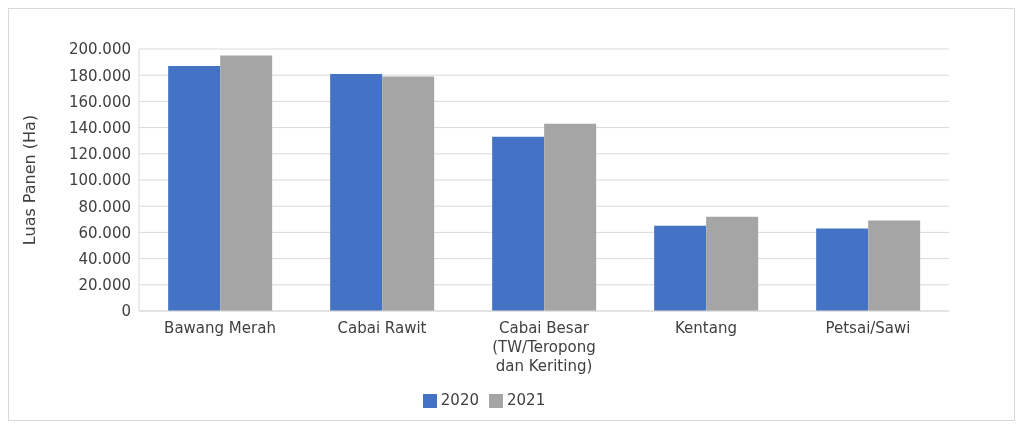 The height and width of the screenshot is (427, 1023). Describe the element at coordinates (382, 328) in the screenshot. I see `x-tick-label: Cabai Rawit` at that location.